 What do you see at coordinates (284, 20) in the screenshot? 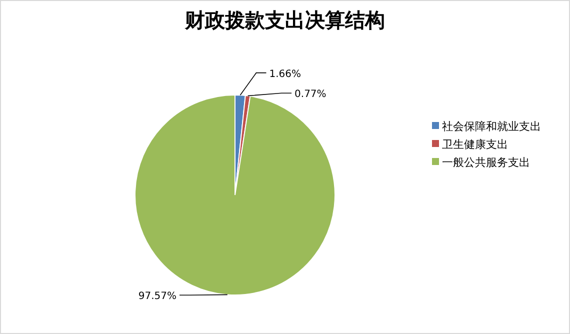
I see `chart-title: 财政拨款支出决算结构` at bounding box center [284, 20].